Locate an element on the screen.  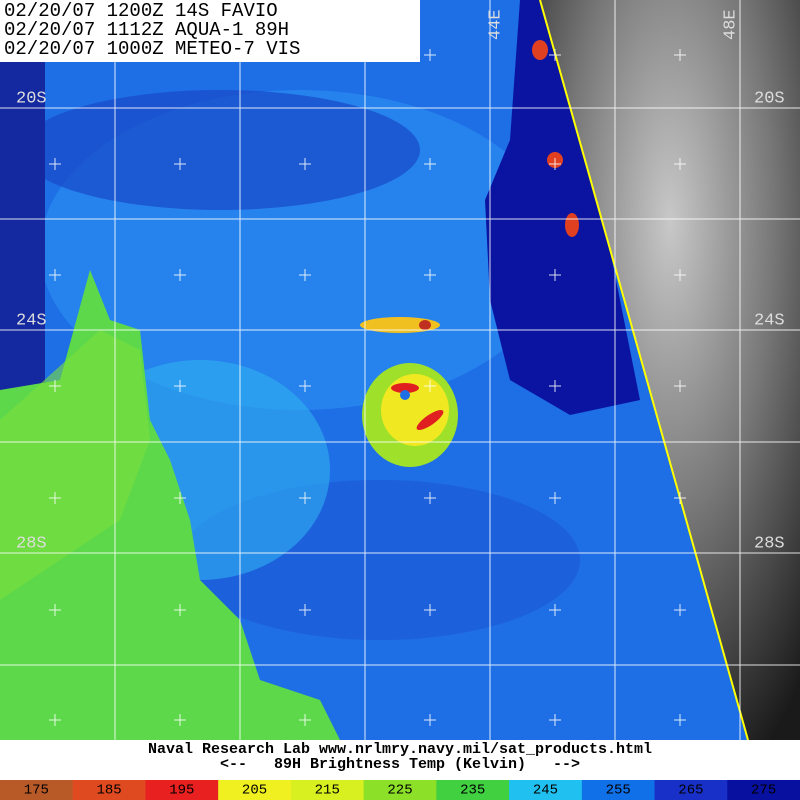
colorbar-label: 235 is located at coordinates (472, 791).